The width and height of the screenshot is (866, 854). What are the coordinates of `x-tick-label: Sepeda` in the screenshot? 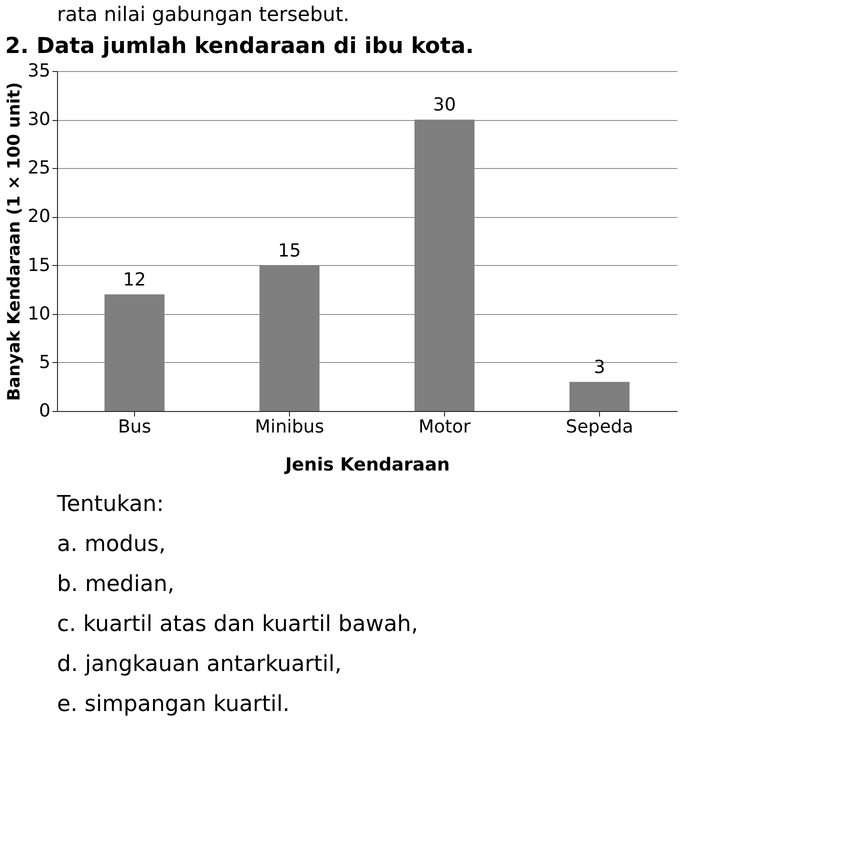 It's located at (600, 427).